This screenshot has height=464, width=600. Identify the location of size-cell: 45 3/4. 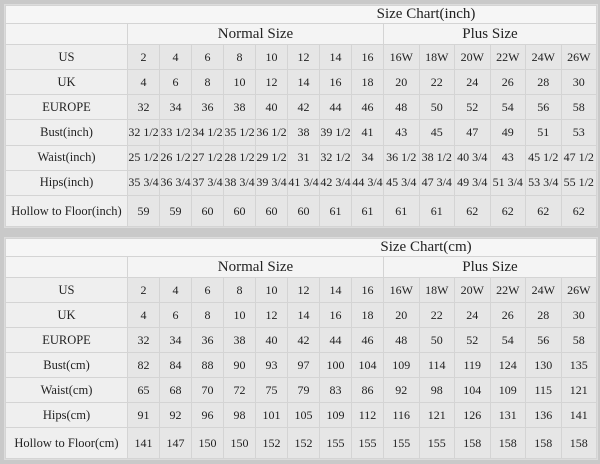
(401, 183).